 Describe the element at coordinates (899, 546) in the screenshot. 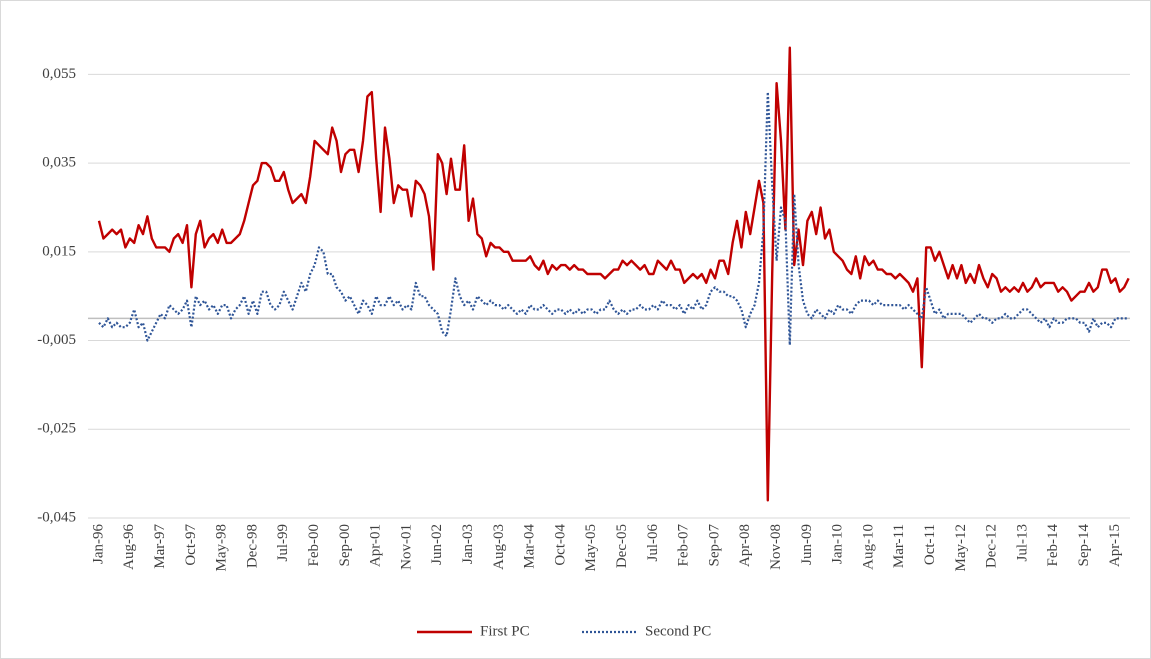

I see `x-tick-label: Mar-11` at that location.